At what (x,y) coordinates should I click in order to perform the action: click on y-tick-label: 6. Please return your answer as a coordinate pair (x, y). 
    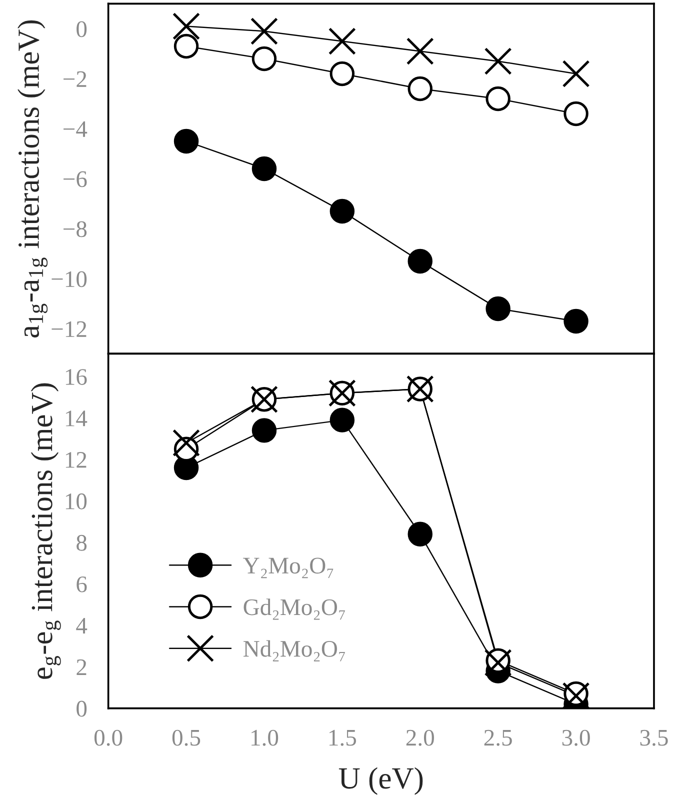
    Looking at the image, I should click on (81, 584).